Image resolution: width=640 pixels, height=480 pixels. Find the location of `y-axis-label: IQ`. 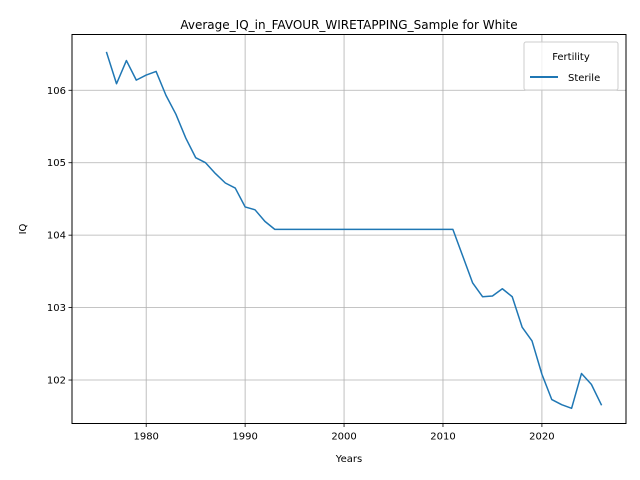

y-axis-label: IQ is located at coordinates (23, 228).